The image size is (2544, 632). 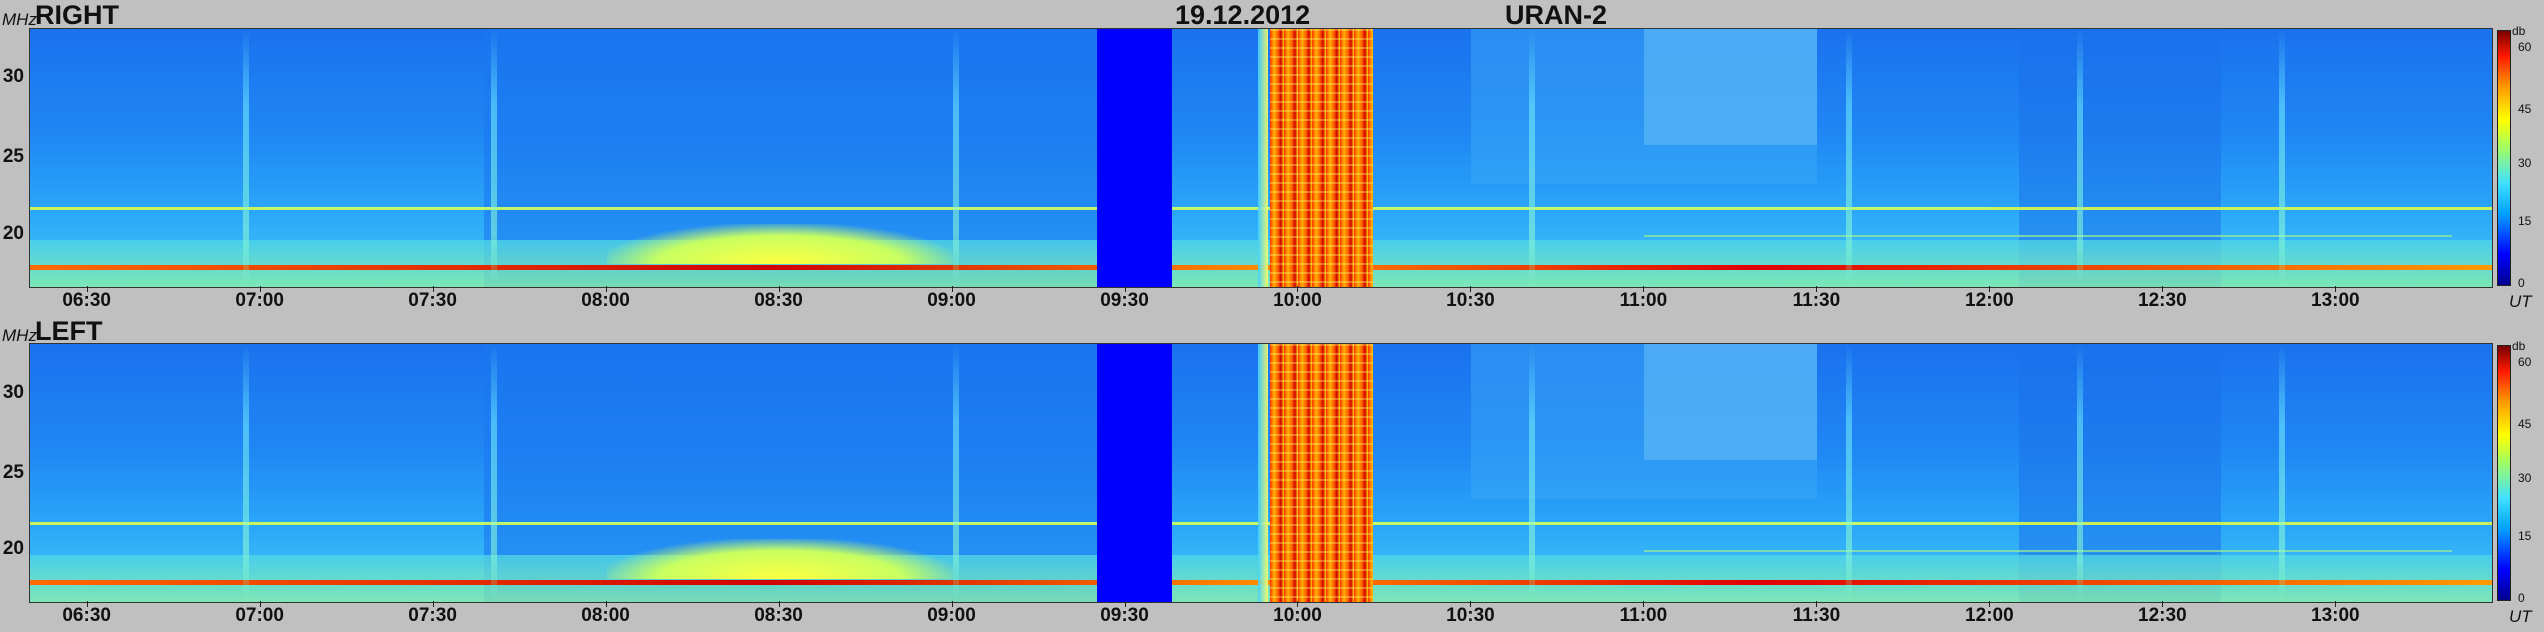 I want to click on x-tick-label: 12:00, so click(x=1989, y=615).